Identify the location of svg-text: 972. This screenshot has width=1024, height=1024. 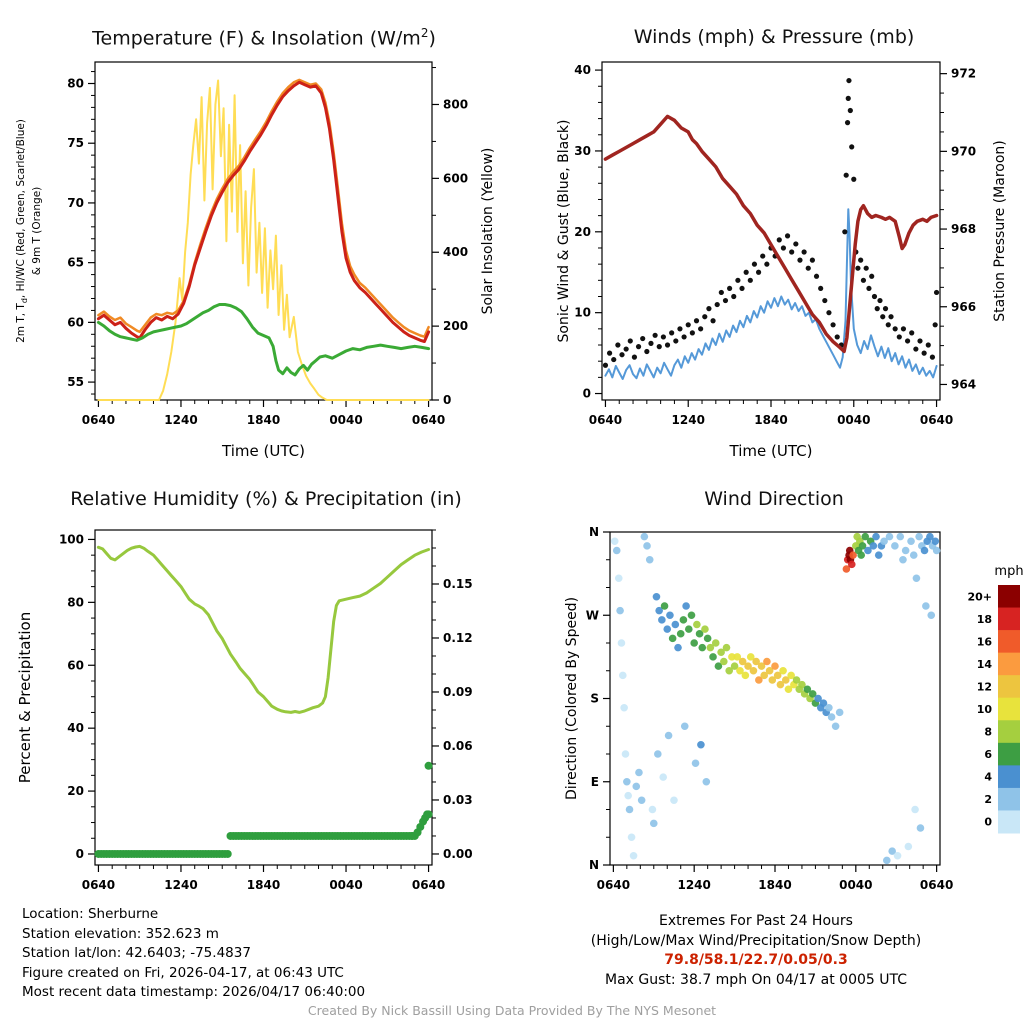
(963, 74).